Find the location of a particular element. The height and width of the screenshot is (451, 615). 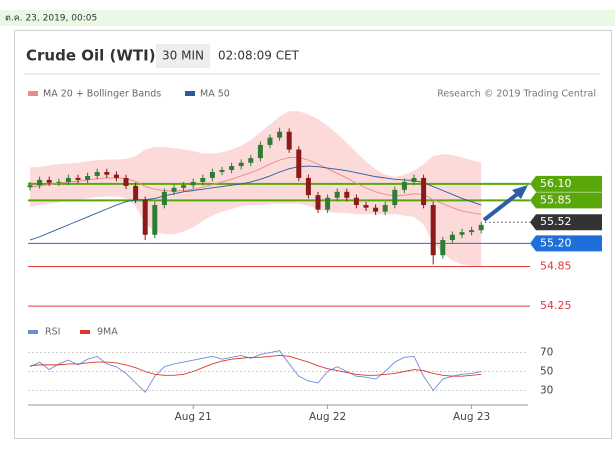

level-label: 55.20 is located at coordinates (556, 242).